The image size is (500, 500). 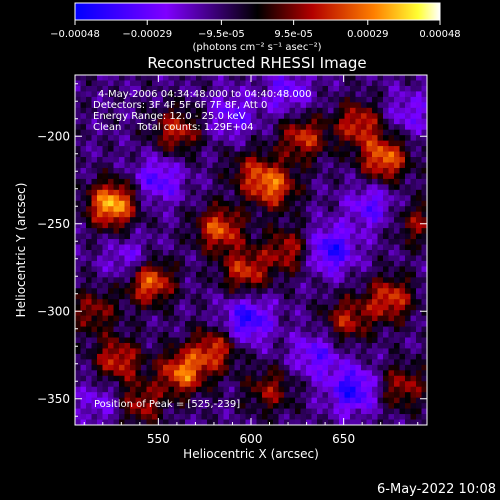 What do you see at coordinates (367, 34) in the screenshot?
I see `colorbar-tick-label: 0.00029` at bounding box center [367, 34].